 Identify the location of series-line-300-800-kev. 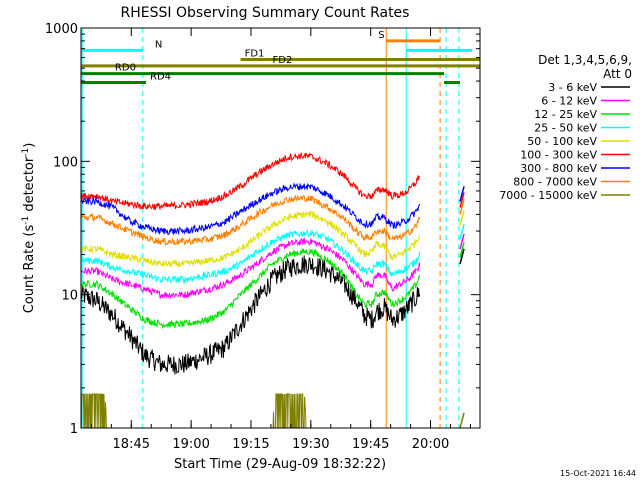
(251, 209).